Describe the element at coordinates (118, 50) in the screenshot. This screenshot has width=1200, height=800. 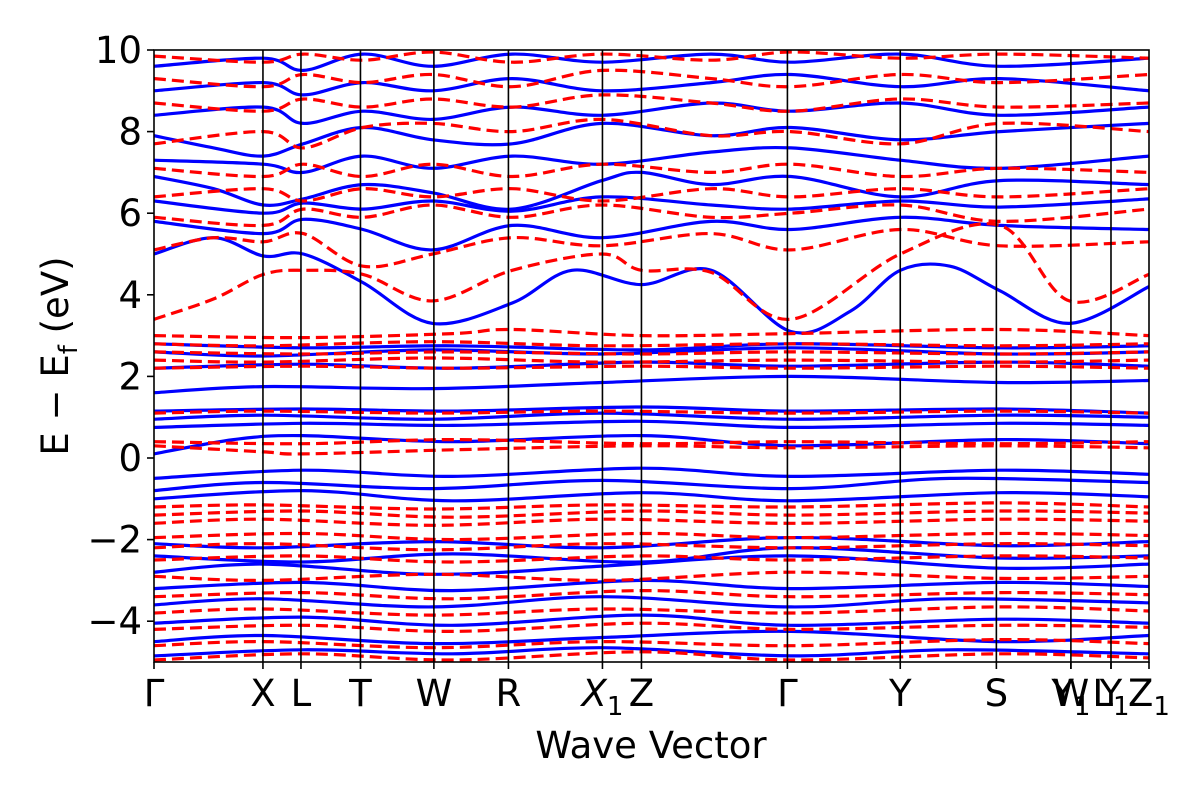
I see `y-tick-label: 10` at that location.